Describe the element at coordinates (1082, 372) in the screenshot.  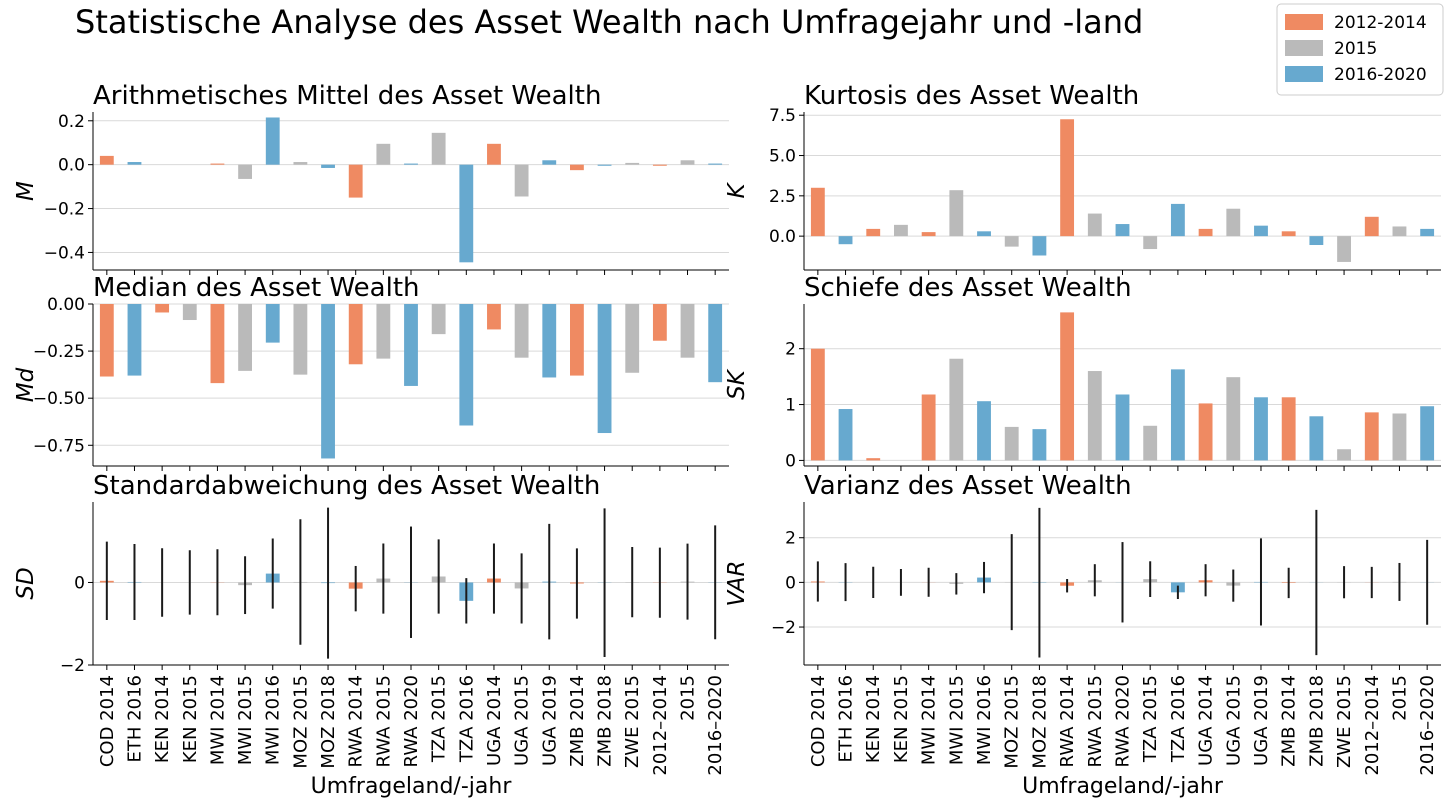
I see `chart-panel: 2 1 0 Schiefe des Asset Wealth SK` at that location.